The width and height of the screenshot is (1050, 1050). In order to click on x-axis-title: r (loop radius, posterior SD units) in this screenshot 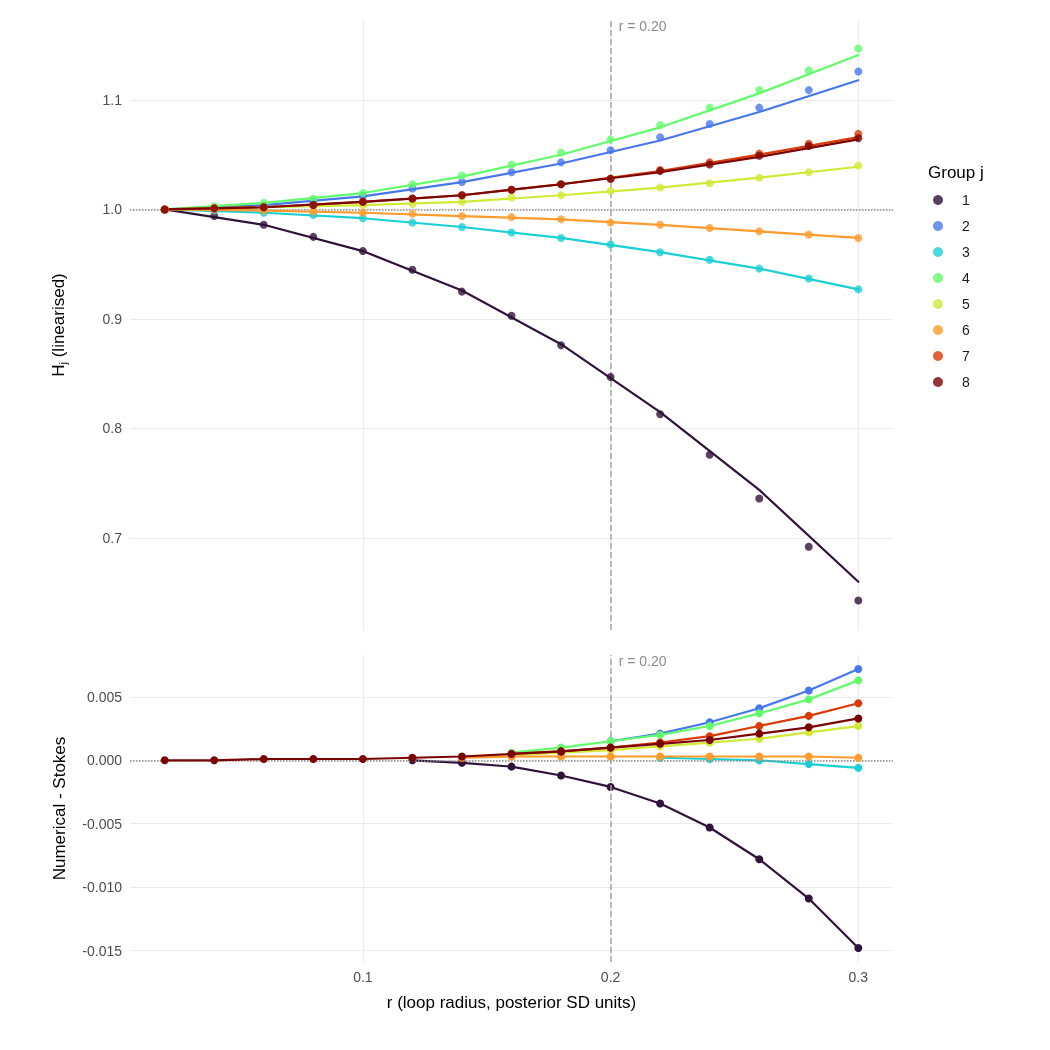, I will do `click(511, 1002)`.